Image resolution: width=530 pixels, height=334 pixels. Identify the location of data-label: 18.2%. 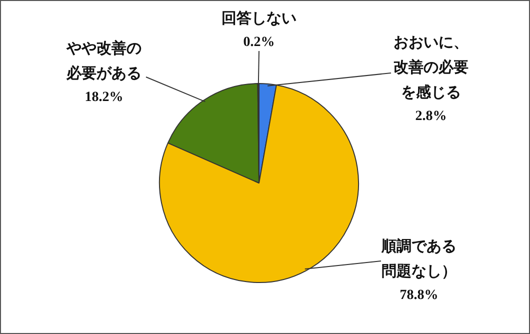
(104, 97).